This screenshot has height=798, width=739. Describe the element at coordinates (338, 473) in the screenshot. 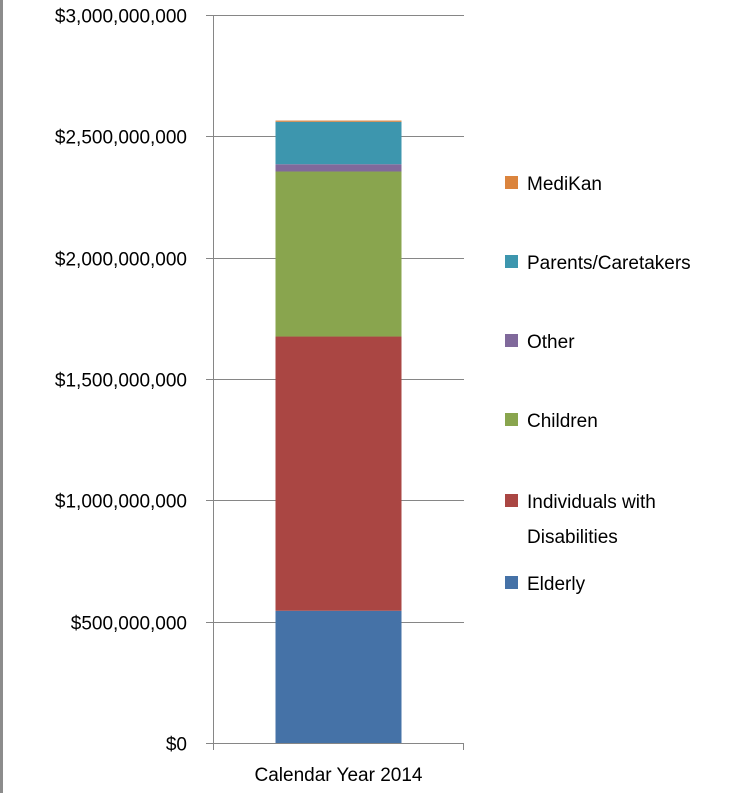

I see `bar-individuals-with-disabilities` at that location.